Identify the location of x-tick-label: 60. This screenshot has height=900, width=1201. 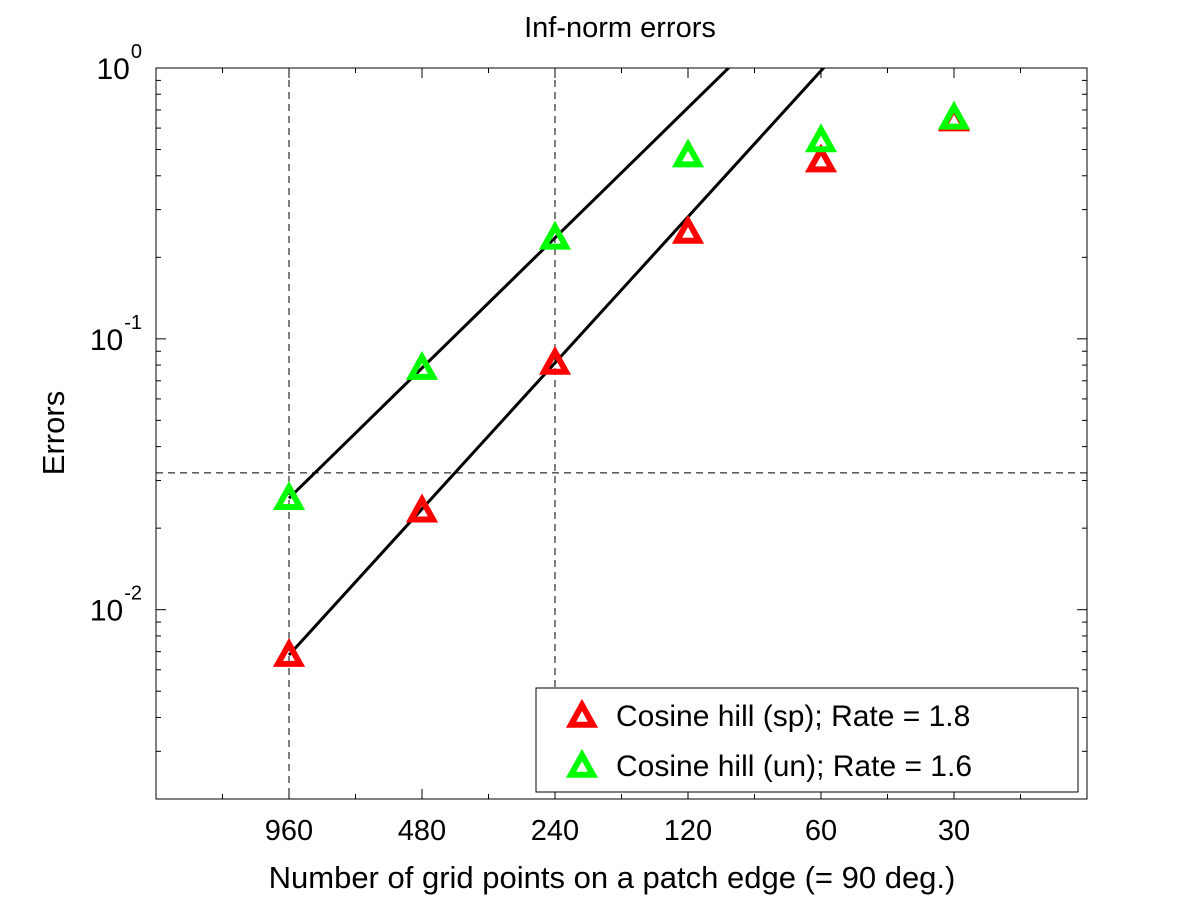
(821, 831).